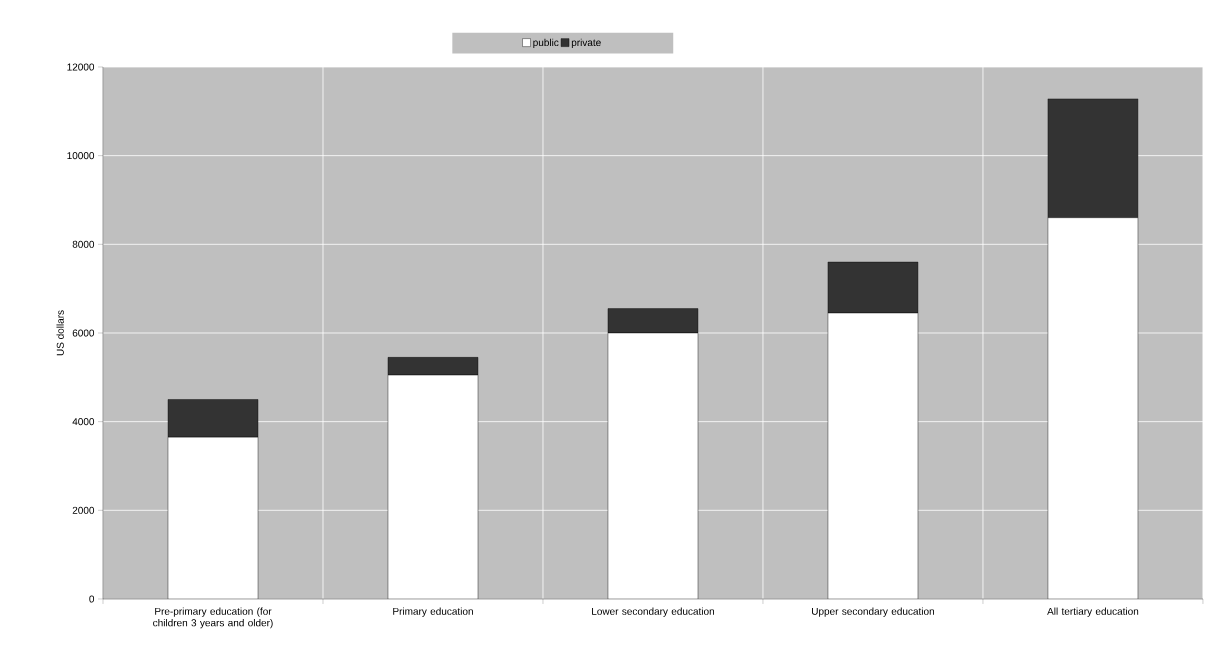 The width and height of the screenshot is (1205, 646). What do you see at coordinates (83, 510) in the screenshot?
I see `y-tick-label: 2000` at bounding box center [83, 510].